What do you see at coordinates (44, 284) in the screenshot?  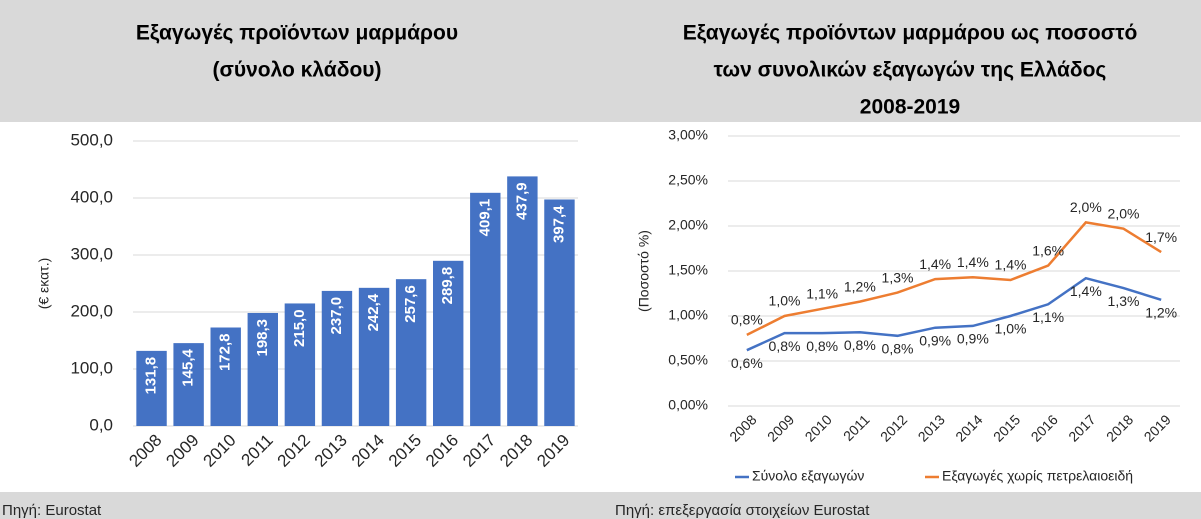 I see `y-axis-label: (€ εκατ.)` at bounding box center [44, 284].